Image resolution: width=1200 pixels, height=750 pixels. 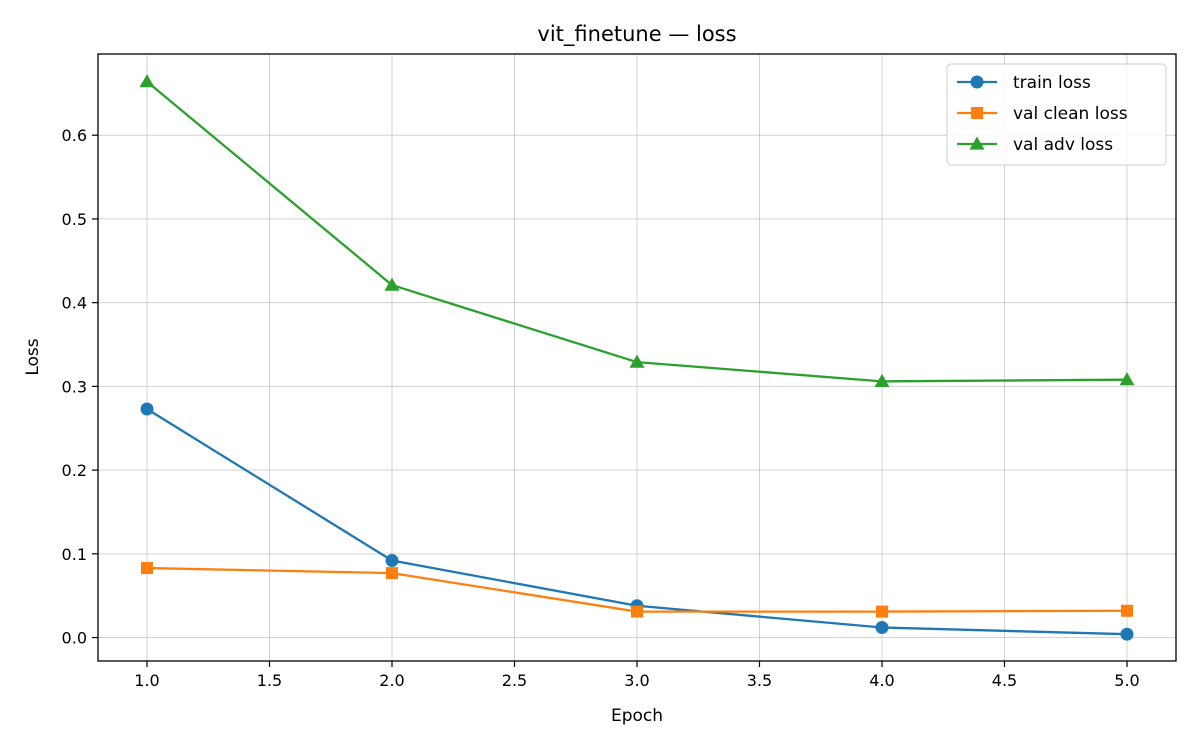 I want to click on legend-box, so click(x=1056, y=114).